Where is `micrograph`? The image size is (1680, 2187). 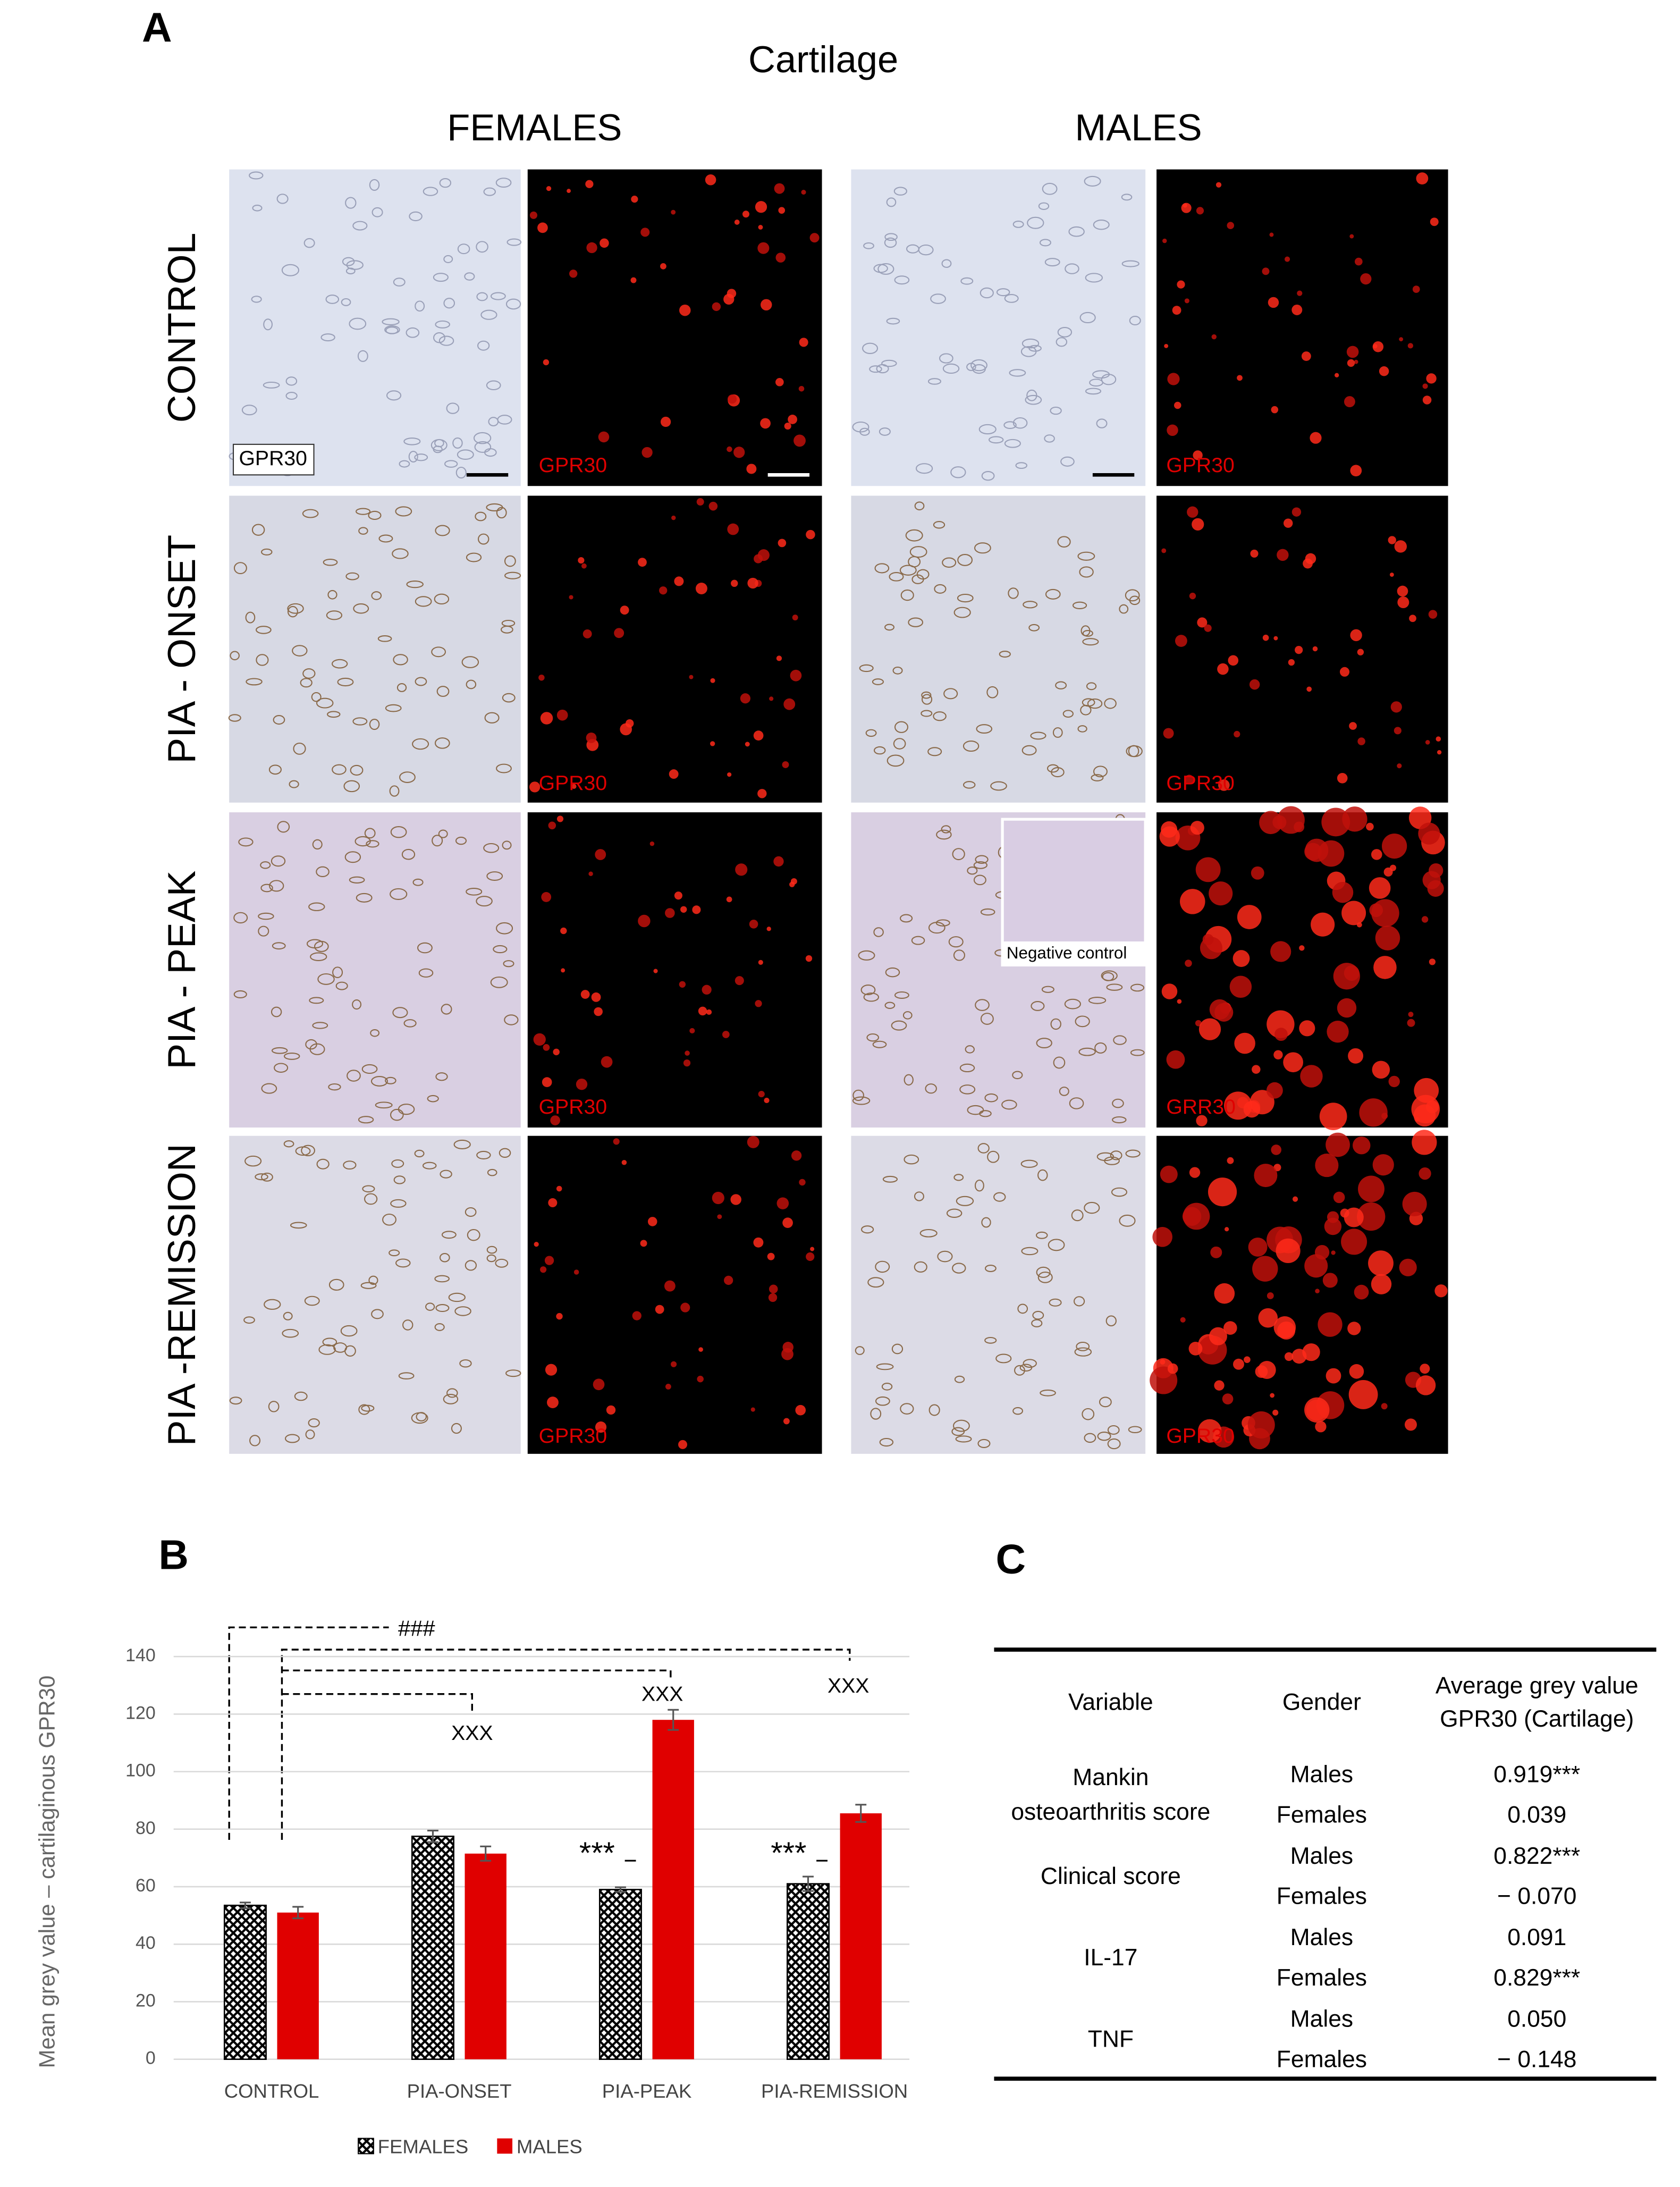 micrograph is located at coordinates (375, 1294).